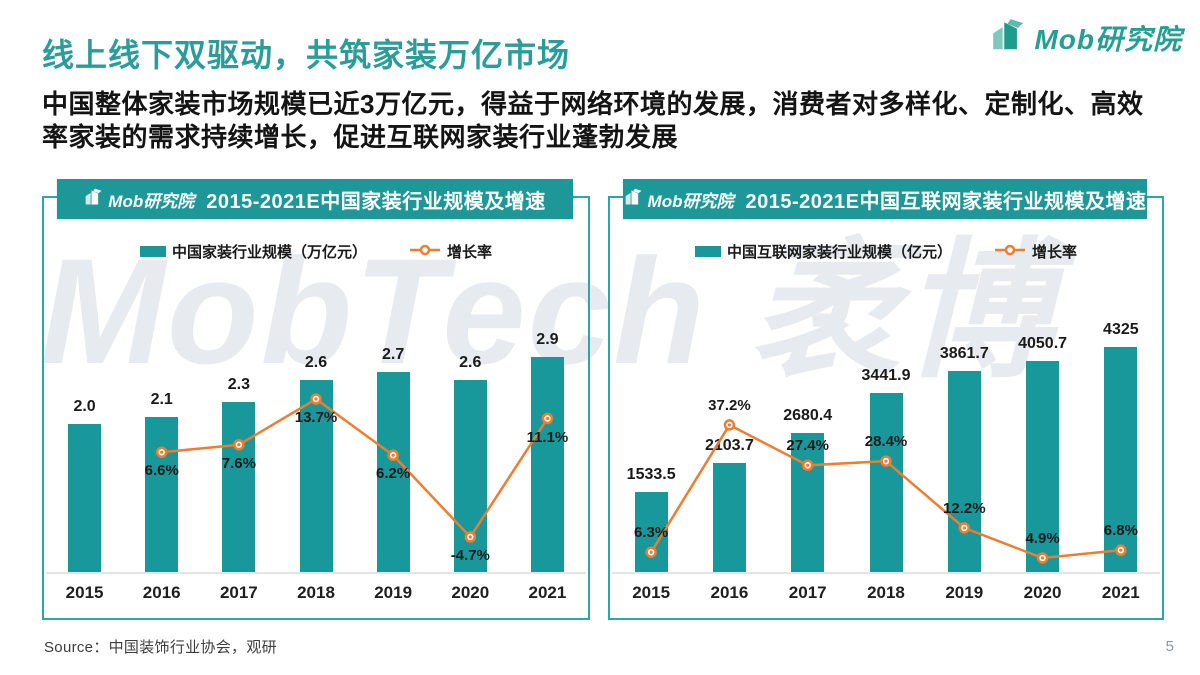 The width and height of the screenshot is (1200, 675). What do you see at coordinates (823, 251) in the screenshot?
I see `legend-item-bar: 中国互联网家装行业规模（亿元）` at bounding box center [823, 251].